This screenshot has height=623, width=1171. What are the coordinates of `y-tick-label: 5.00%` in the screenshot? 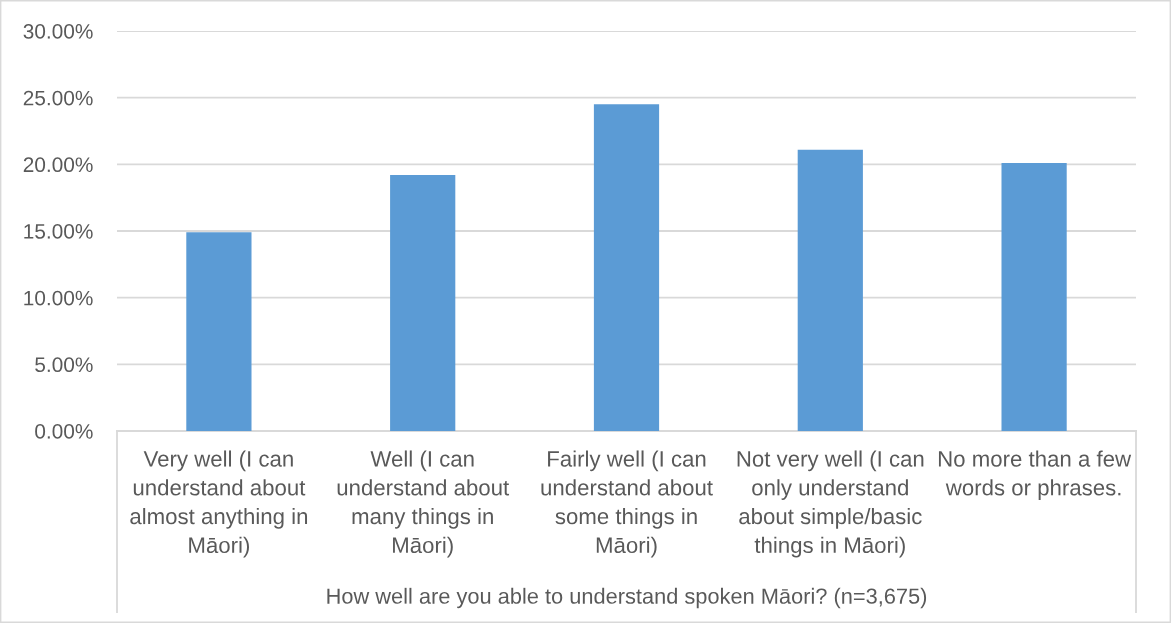 It's located at (64, 365).